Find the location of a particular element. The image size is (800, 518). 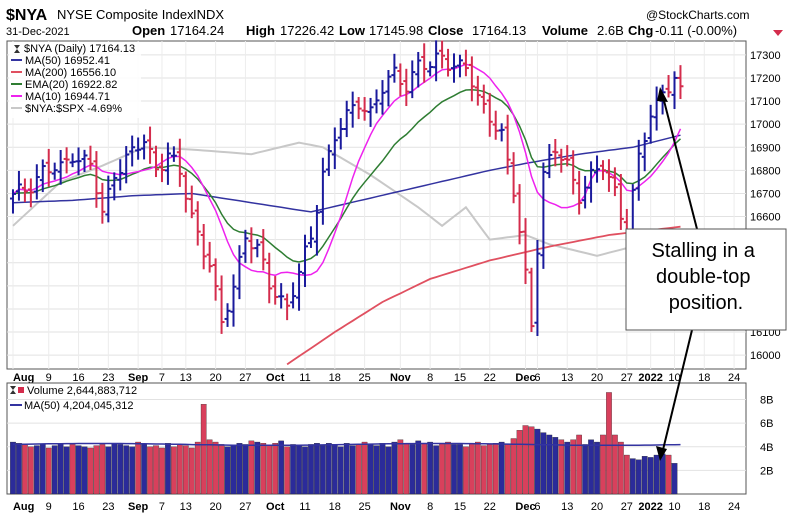

x-tick-label: 2022 is located at coordinates (650, 378).